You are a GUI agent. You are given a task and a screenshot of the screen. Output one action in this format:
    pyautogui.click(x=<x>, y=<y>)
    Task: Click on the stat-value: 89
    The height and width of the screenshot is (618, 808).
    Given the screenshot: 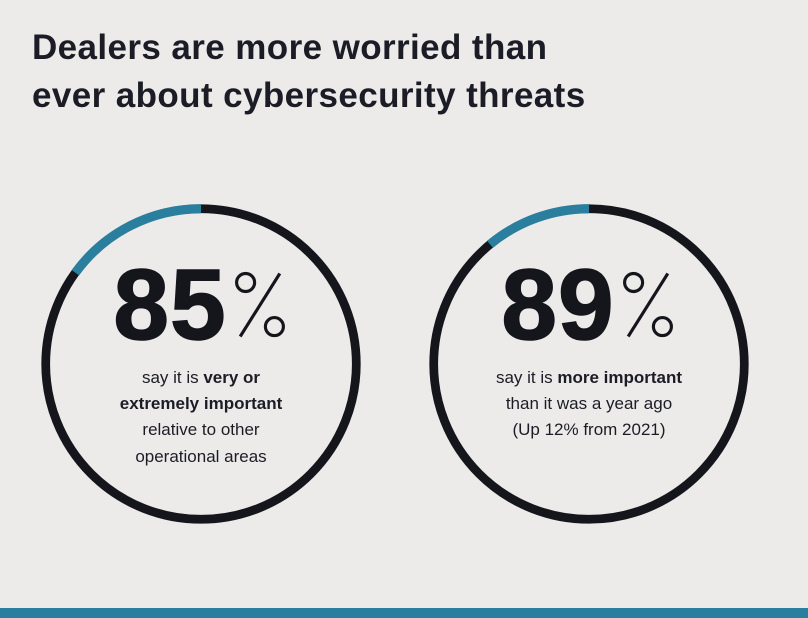 What is the action you would take?
    pyautogui.click(x=588, y=304)
    